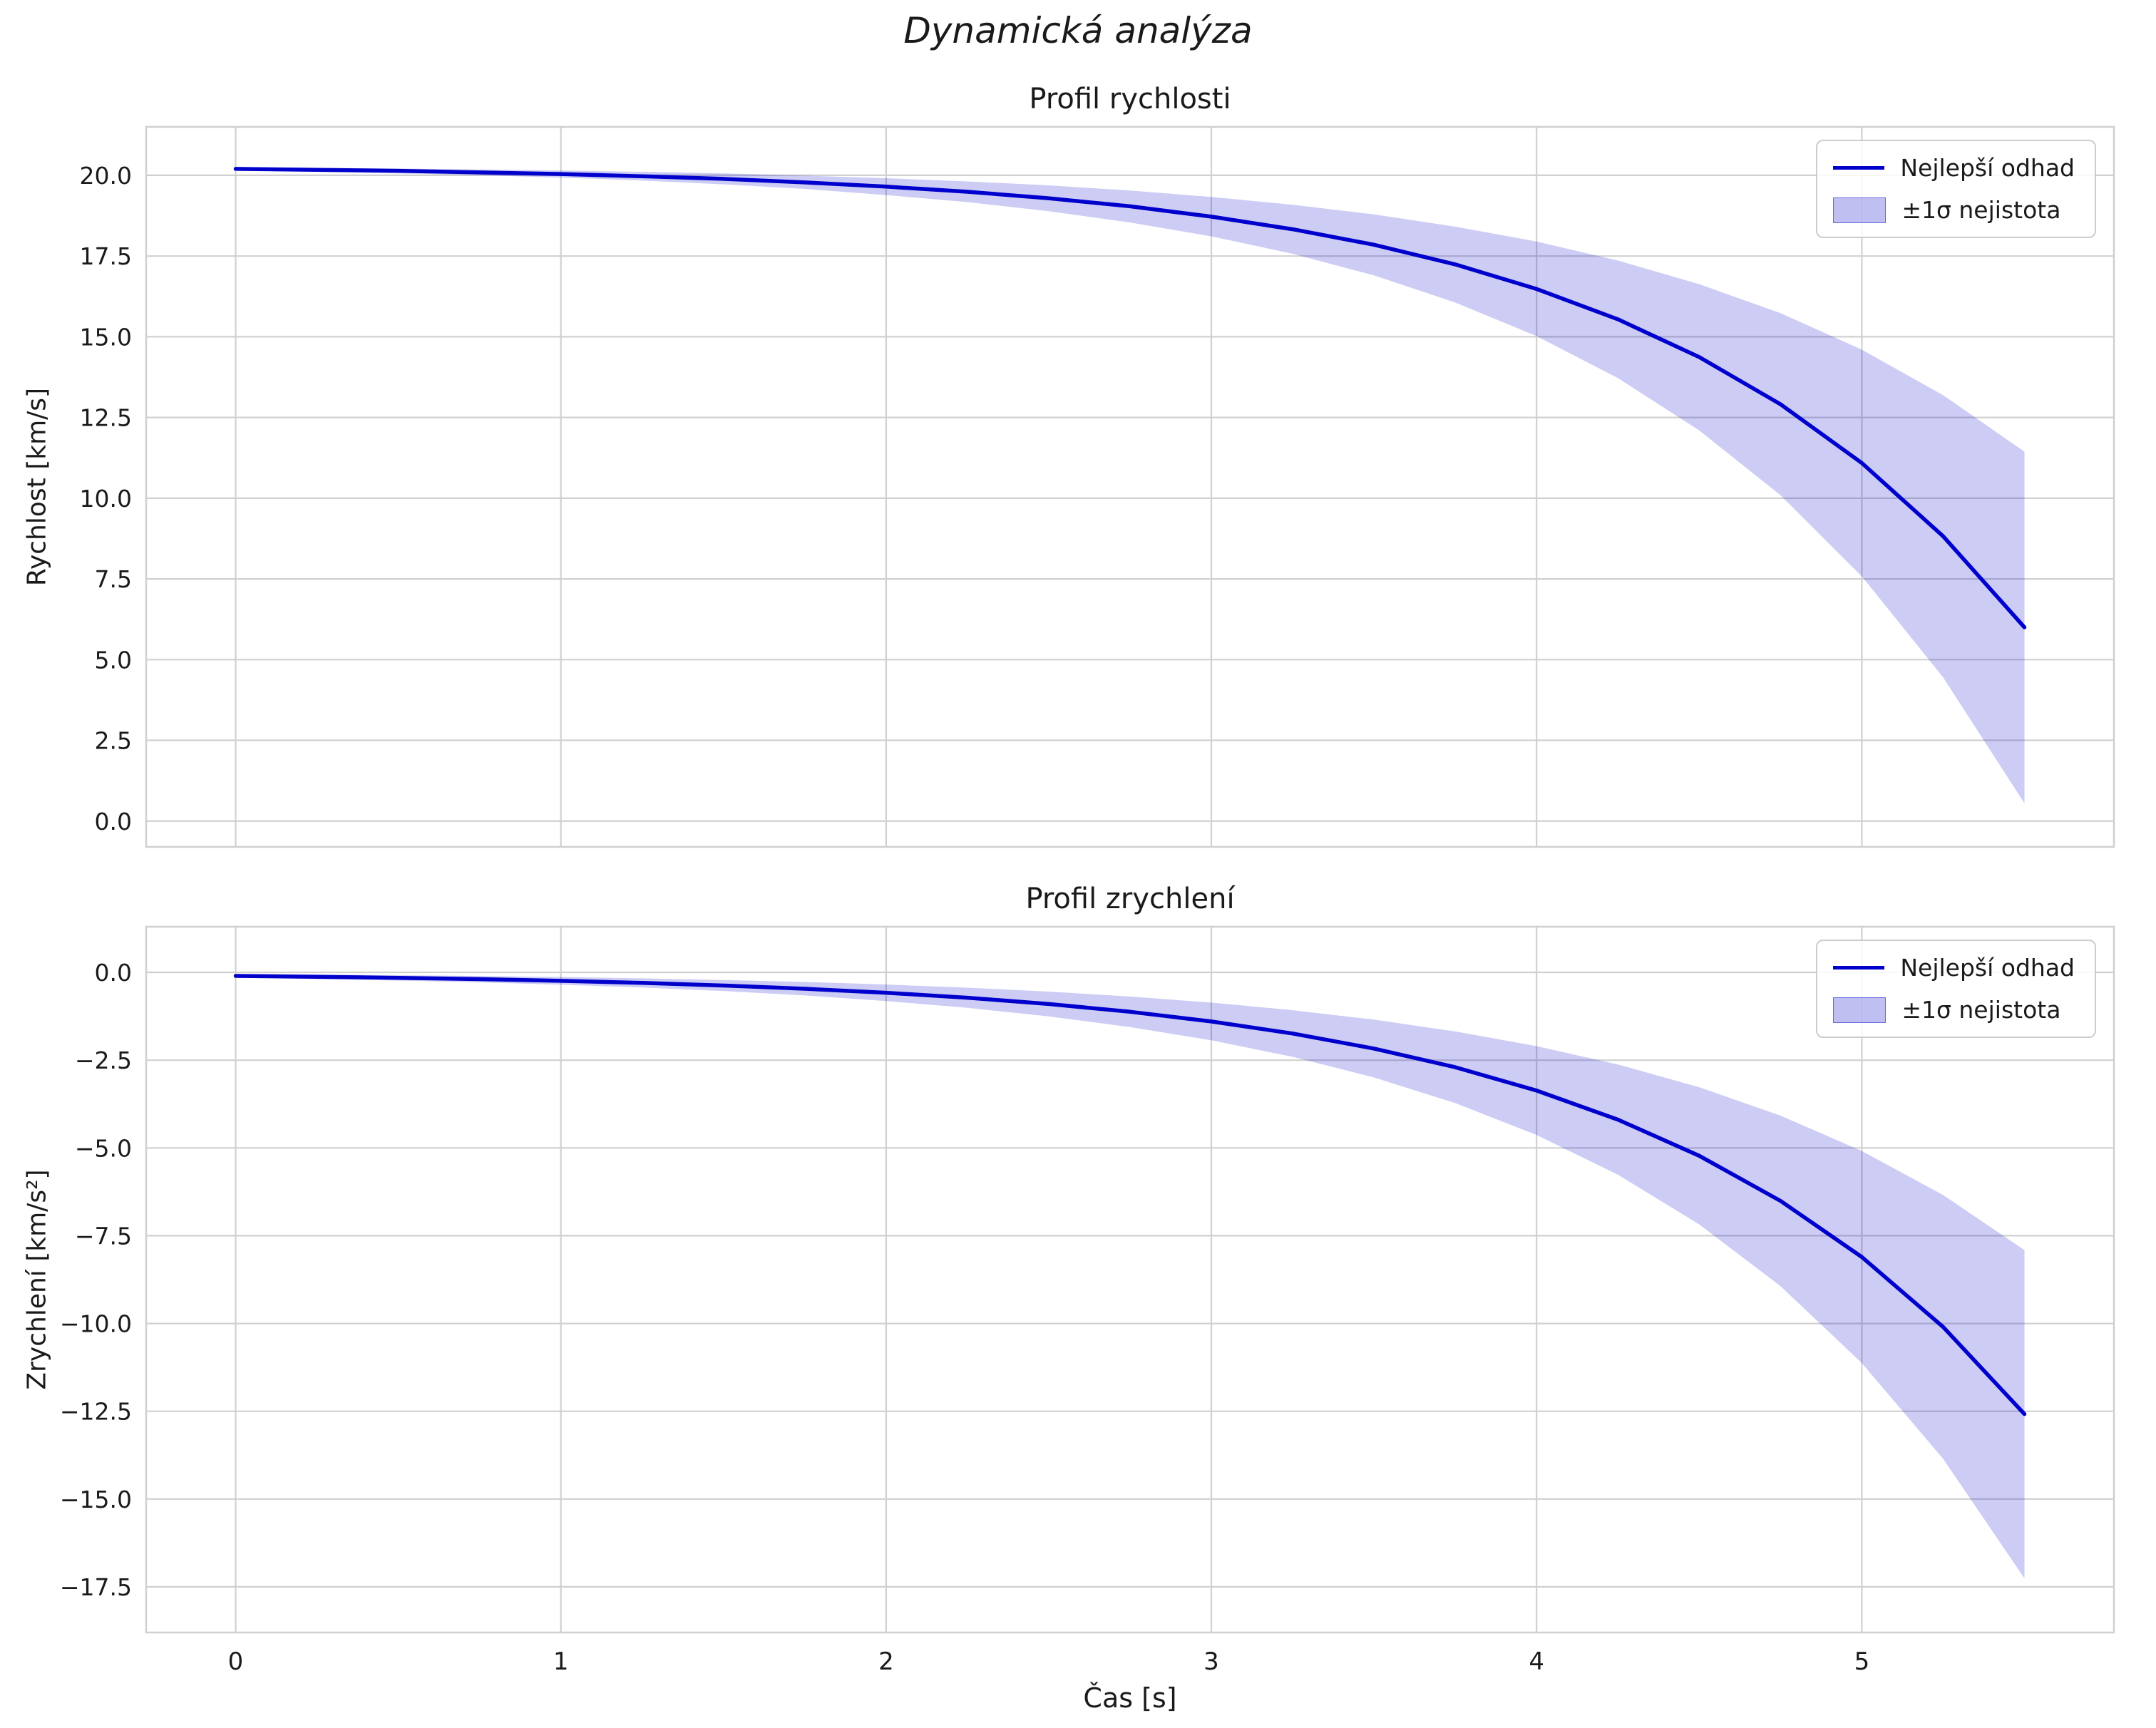 The width and height of the screenshot is (2156, 1728). I want to click on svg-text: −5.0, so click(103, 1148).